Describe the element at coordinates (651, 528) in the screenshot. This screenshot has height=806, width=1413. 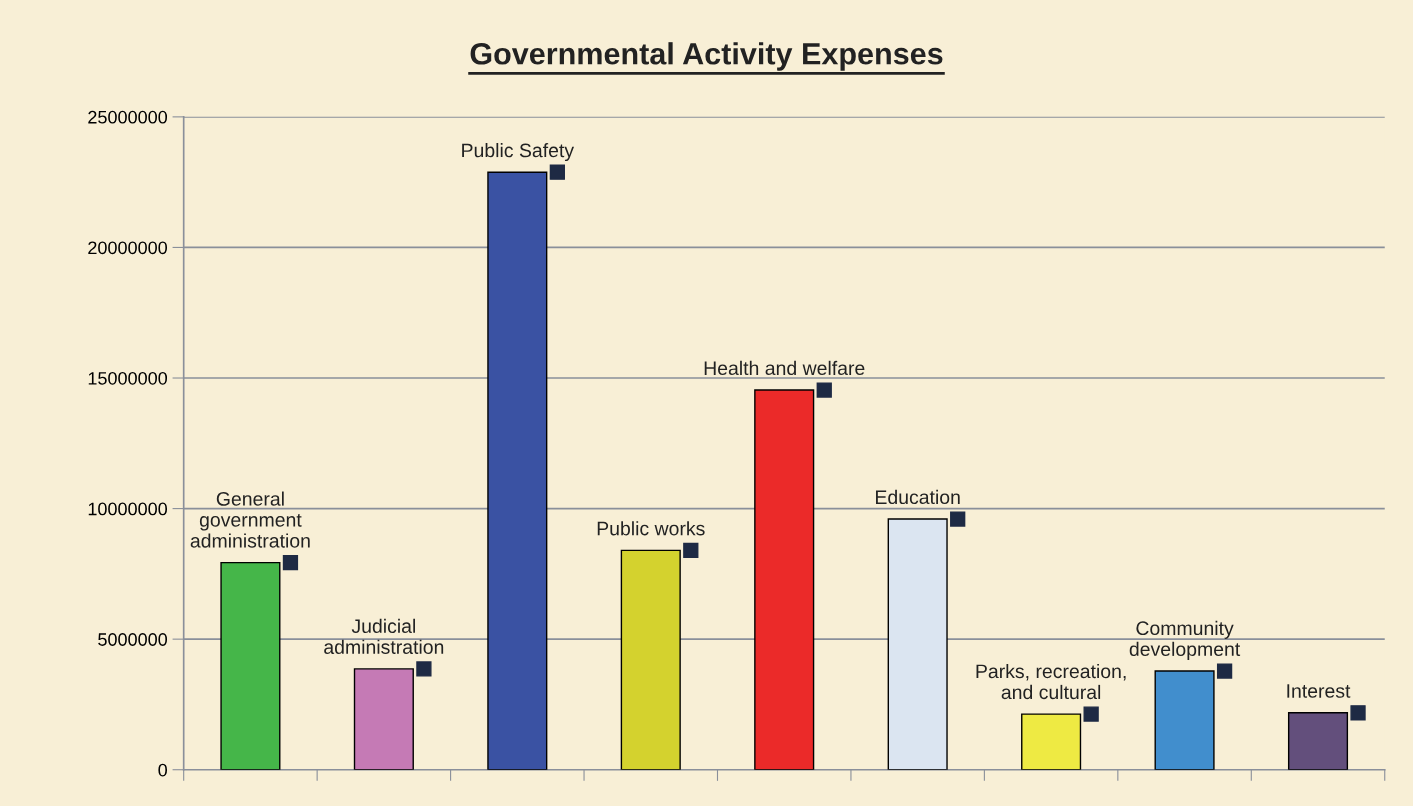
I see `x-tick-label: Public works` at that location.